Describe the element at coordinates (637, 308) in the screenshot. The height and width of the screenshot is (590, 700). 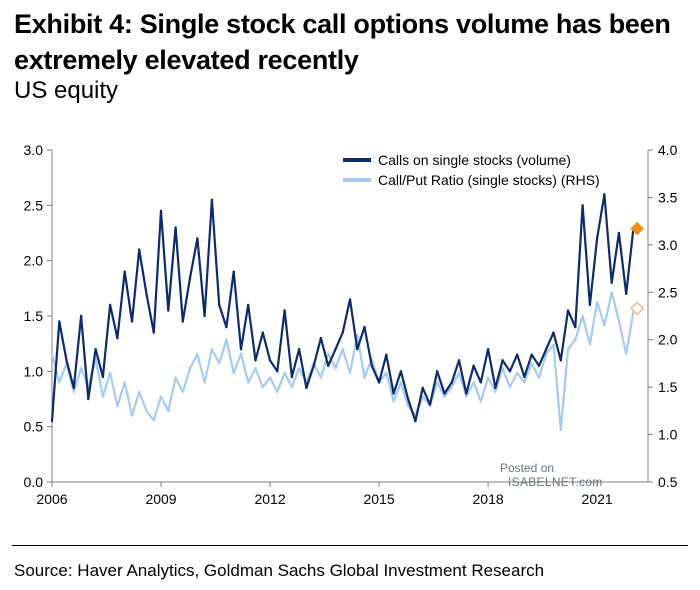
I see `marker-ratio-latest` at that location.